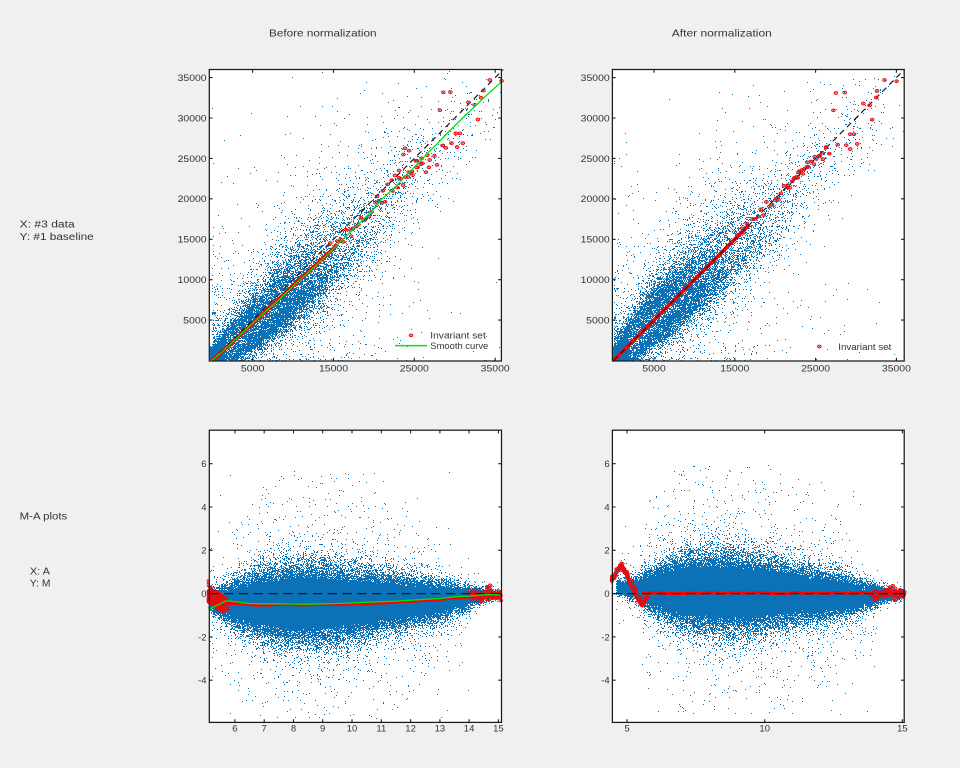  Describe the element at coordinates (48, 224) in the screenshot. I see `svg-text: X: #3 data` at that location.